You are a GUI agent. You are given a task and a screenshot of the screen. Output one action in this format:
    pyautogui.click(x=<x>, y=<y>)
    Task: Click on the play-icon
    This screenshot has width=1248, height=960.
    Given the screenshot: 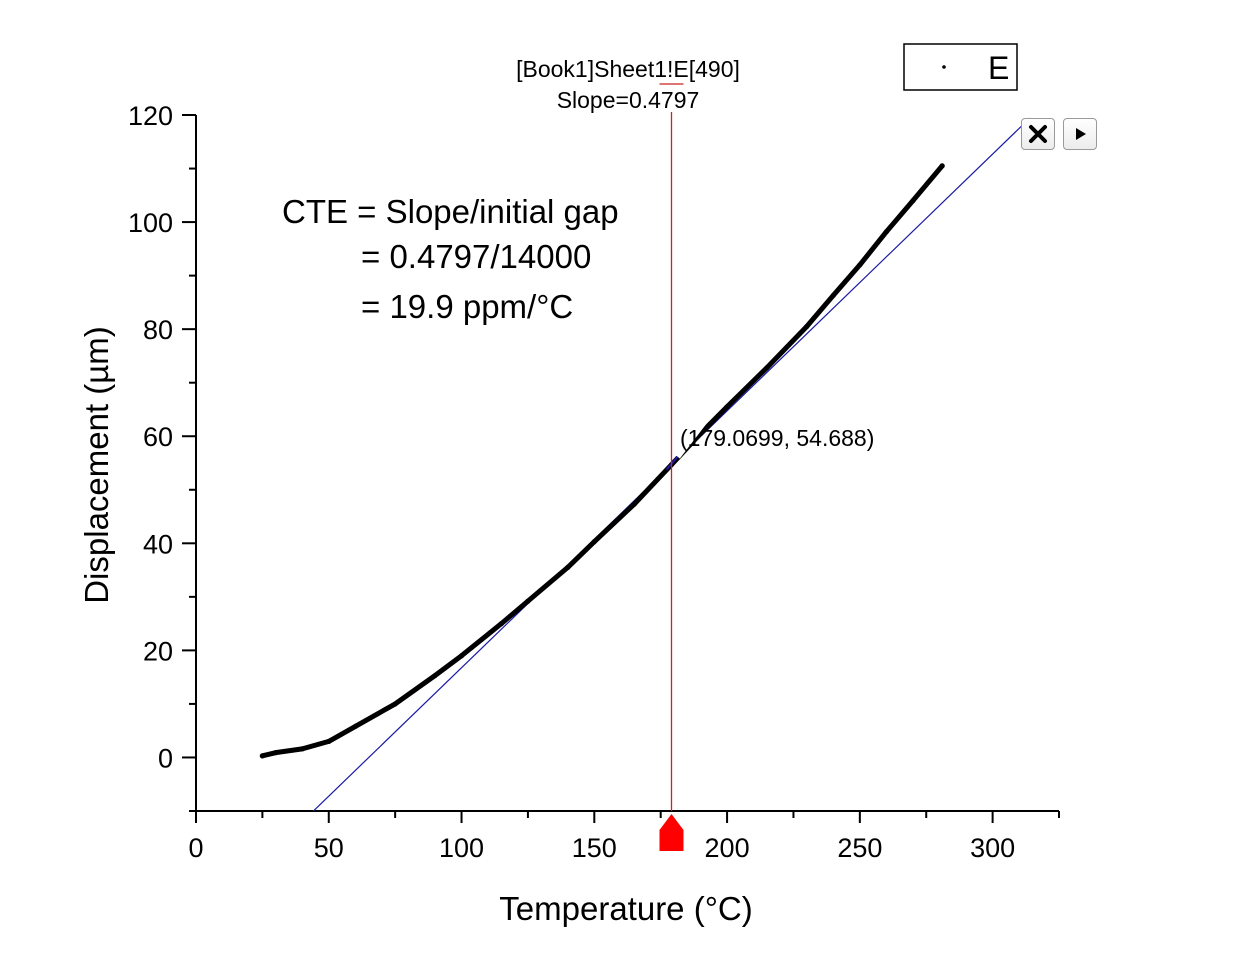 What is the action you would take?
    pyautogui.click(x=1081, y=134)
    